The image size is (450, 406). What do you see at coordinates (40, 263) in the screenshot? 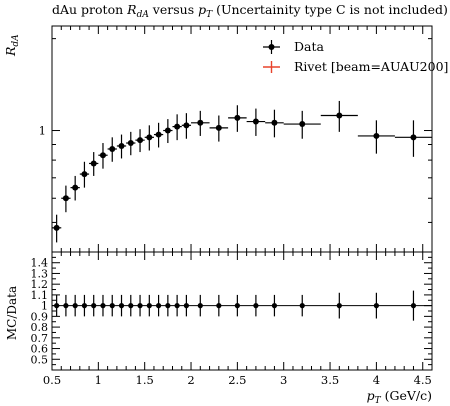
I see `y-tick-label-ratio: 1.4` at bounding box center [40, 263].